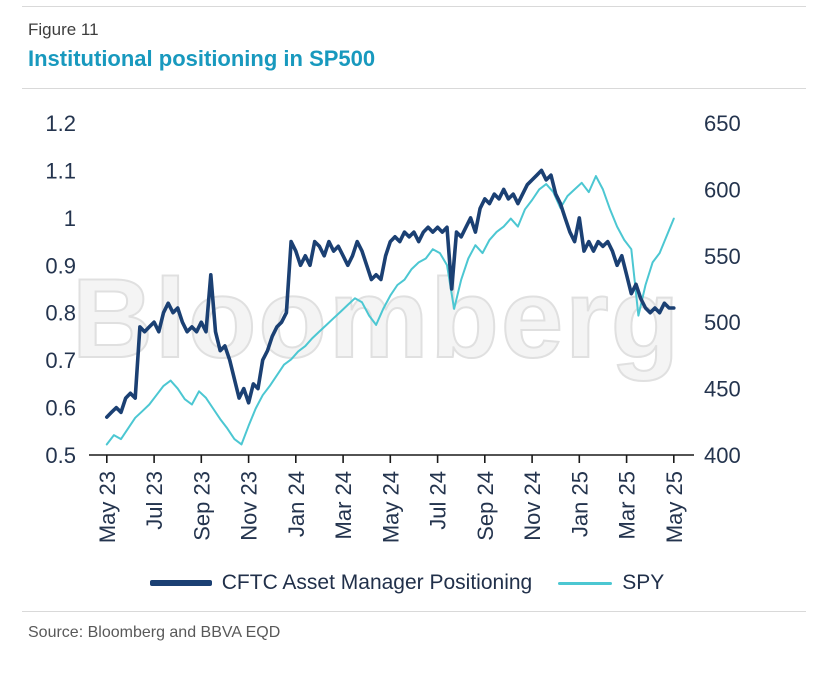 This screenshot has height=682, width=814. What do you see at coordinates (722, 256) in the screenshot?
I see `svg-text: 550` at bounding box center [722, 256].